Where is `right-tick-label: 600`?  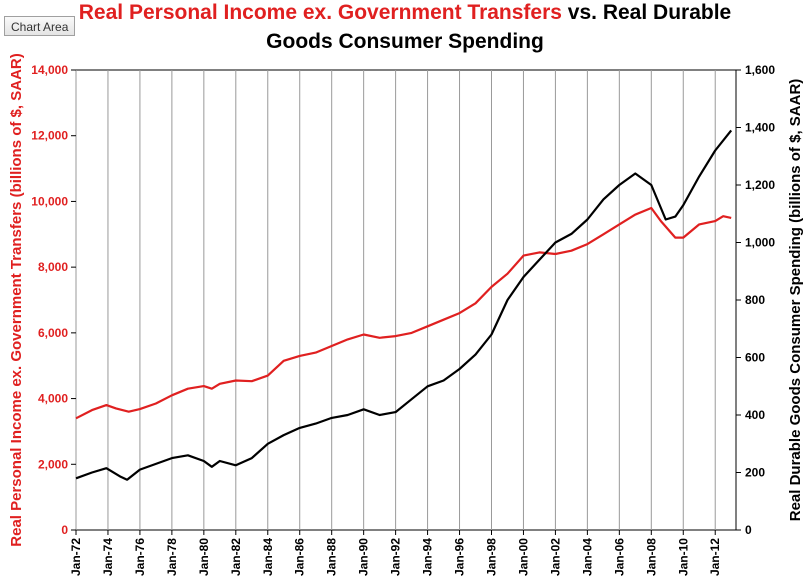
right-tick-label: 600 is located at coordinates (755, 358).